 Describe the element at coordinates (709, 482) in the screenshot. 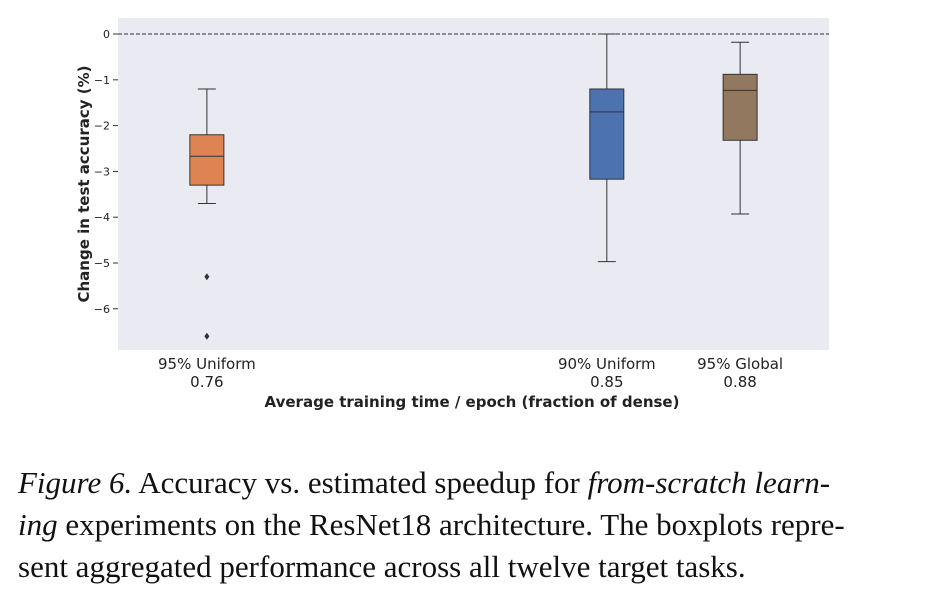

I see `caption-italic-1: from-scratch learn-` at that location.